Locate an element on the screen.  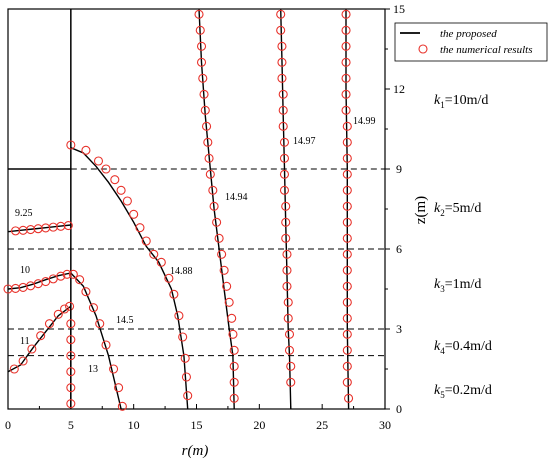
y-axis-label: z(m) is located at coordinates (421, 210).